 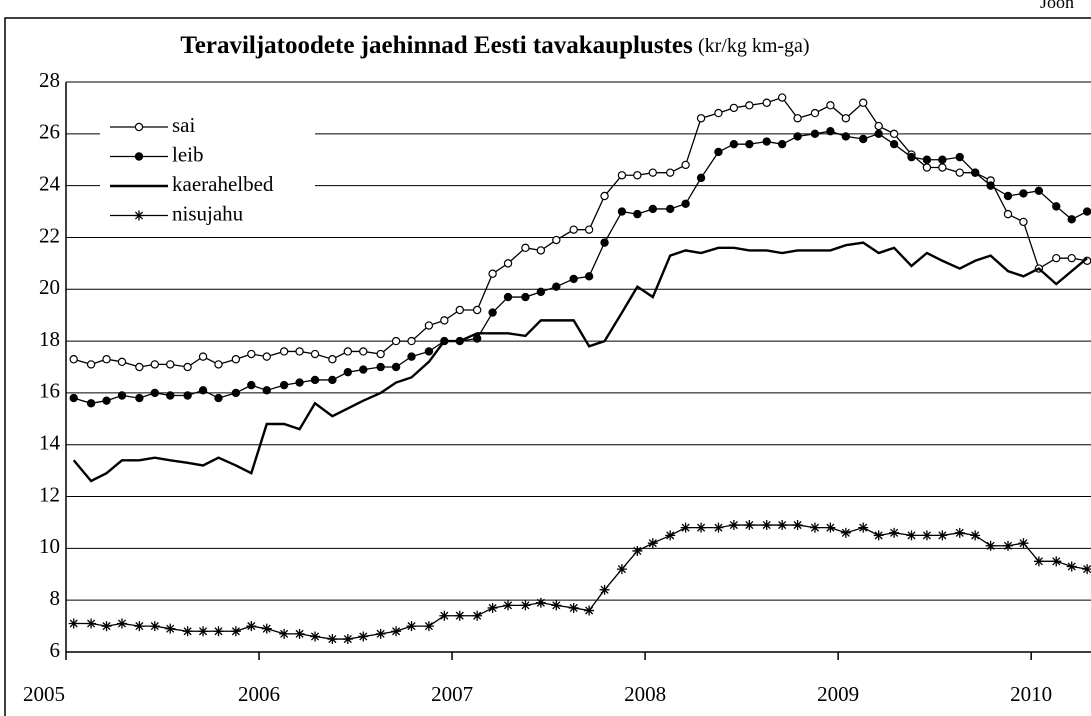 I want to click on legend-label: kaerahelbed, so click(x=223, y=184).